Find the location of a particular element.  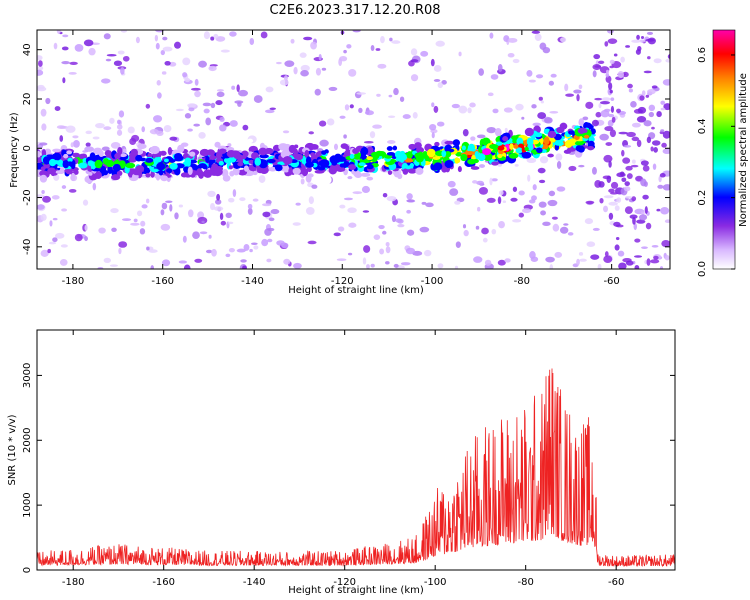

spectrogram-x-label: Height of straight line (km) is located at coordinates (356, 290).